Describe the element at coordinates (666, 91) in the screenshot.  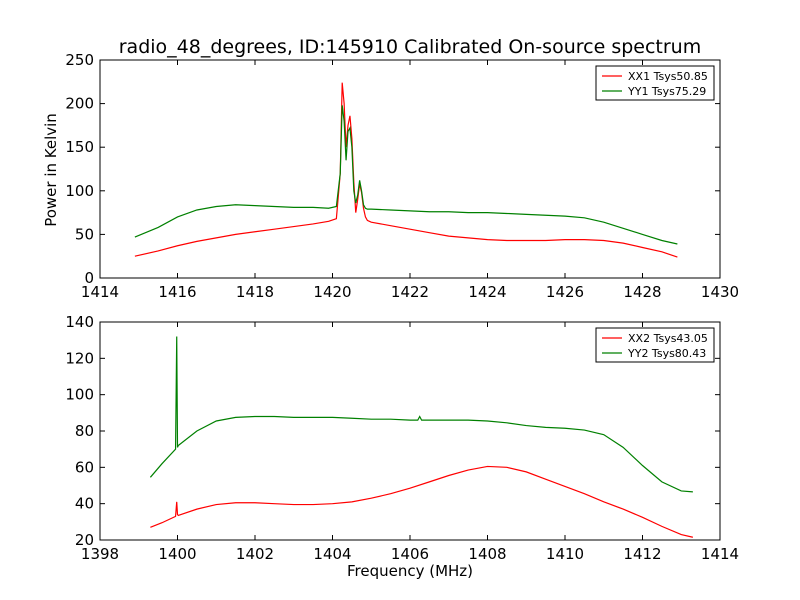
I see `legend-label: YY1 Tsys75.29` at that location.